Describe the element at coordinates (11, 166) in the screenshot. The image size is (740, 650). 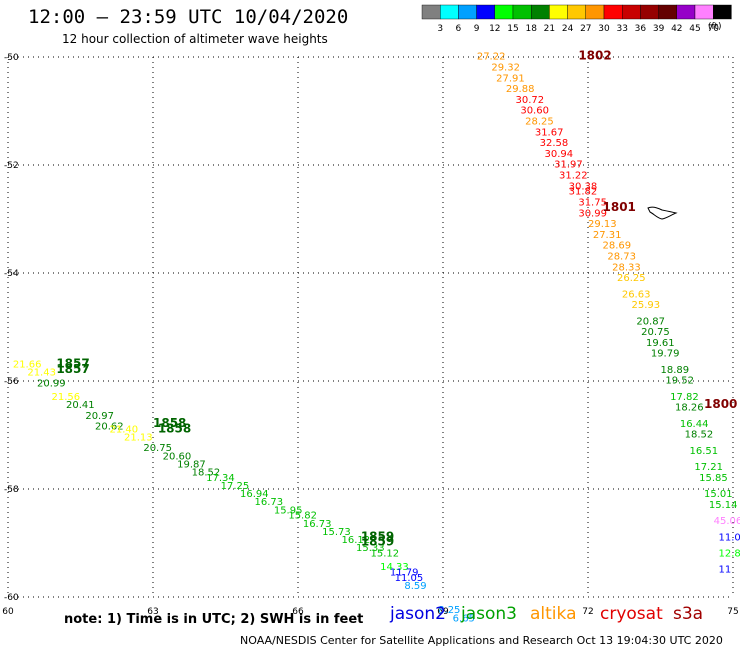
I see `y-tick-label: -52` at that location.